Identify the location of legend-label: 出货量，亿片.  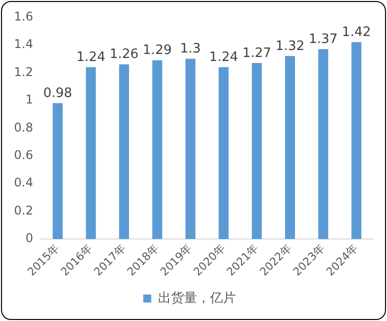
(197, 298).